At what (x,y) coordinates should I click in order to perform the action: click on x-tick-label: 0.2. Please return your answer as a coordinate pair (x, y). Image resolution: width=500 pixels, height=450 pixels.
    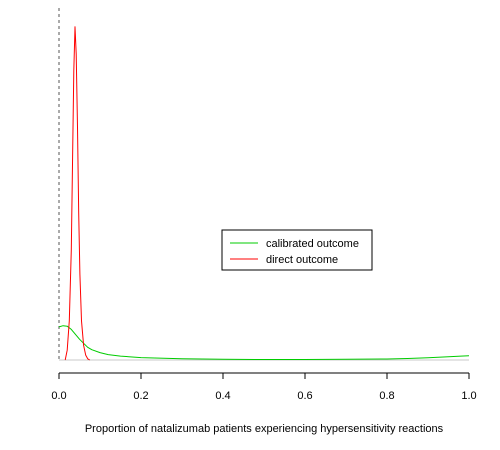
    Looking at the image, I should click on (140, 396).